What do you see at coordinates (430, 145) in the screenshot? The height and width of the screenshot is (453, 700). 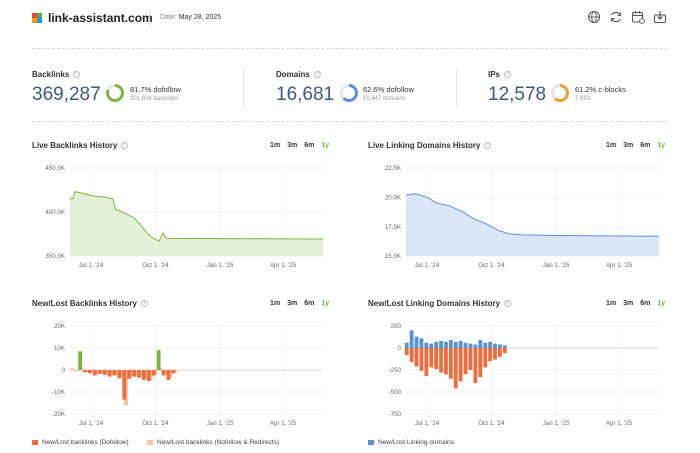 I see `chart-title-live-domains: Live Linking Domains History i` at bounding box center [430, 145].